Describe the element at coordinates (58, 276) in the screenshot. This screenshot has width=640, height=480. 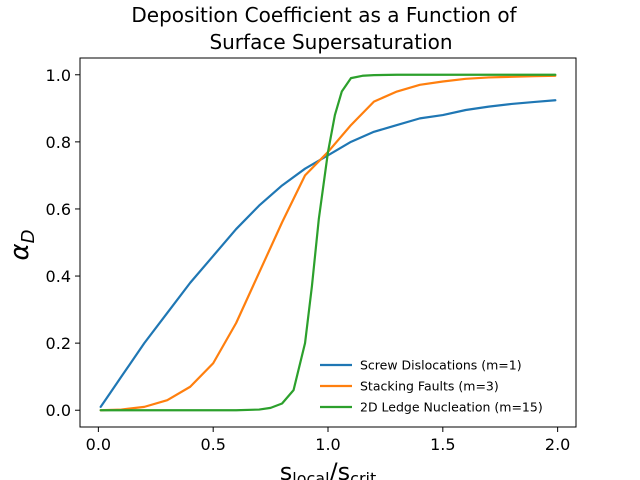
I see `y-tick-label: 0.4` at that location.